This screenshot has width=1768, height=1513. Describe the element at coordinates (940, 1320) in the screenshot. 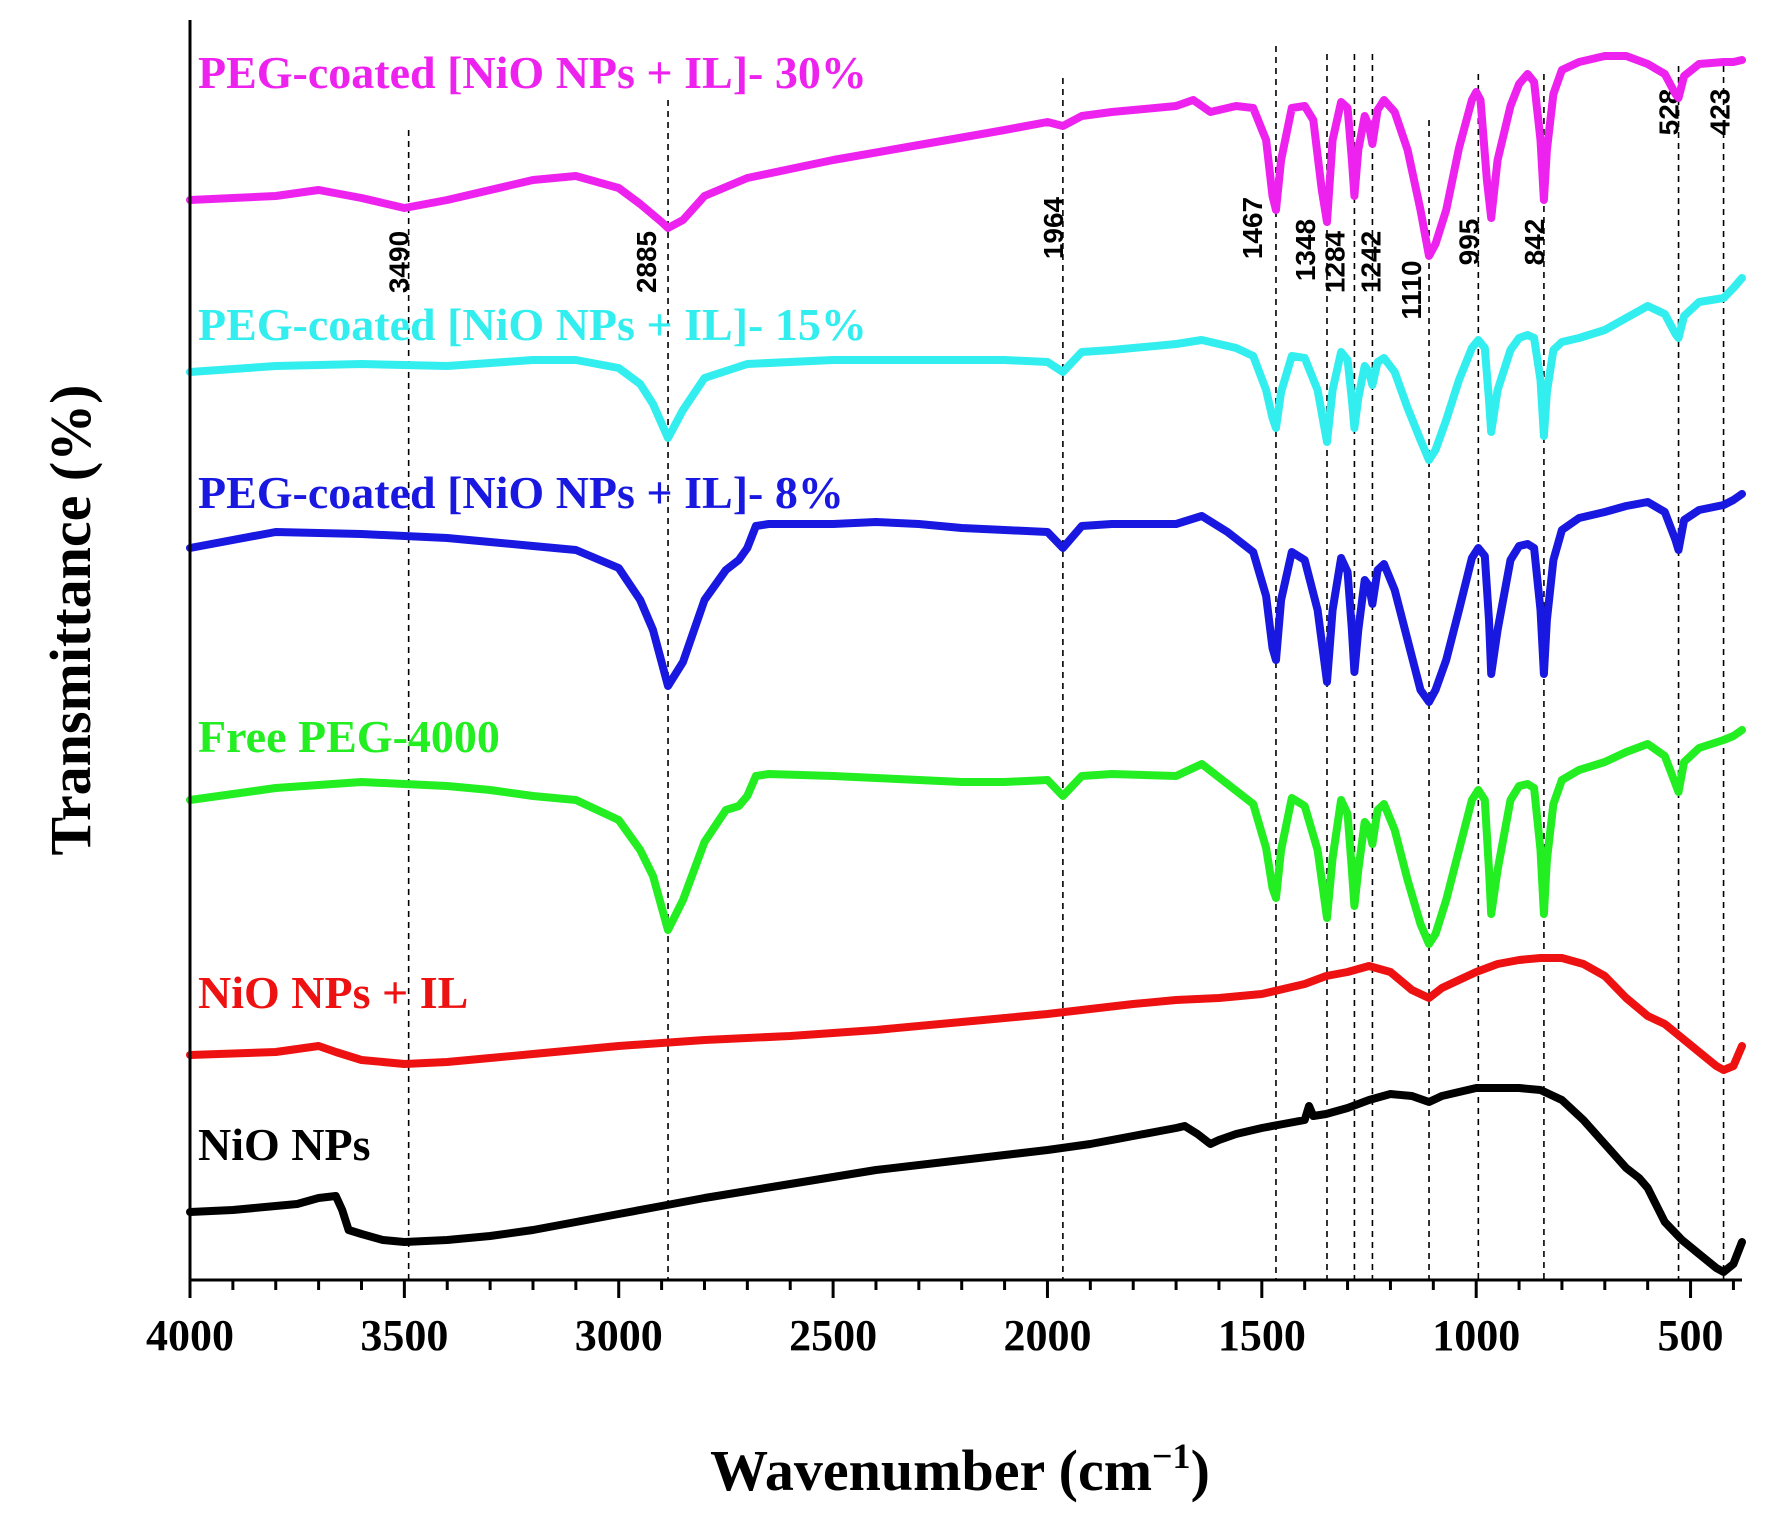

I see `x-axis-ticks: 4000 3500 3000 2500 2000 1500 1000 500` at that location.